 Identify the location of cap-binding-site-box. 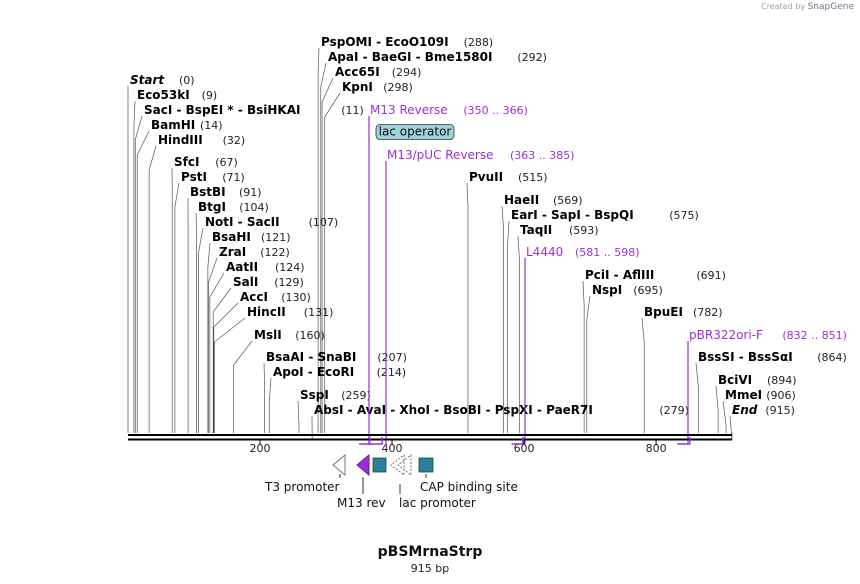
(426, 465).